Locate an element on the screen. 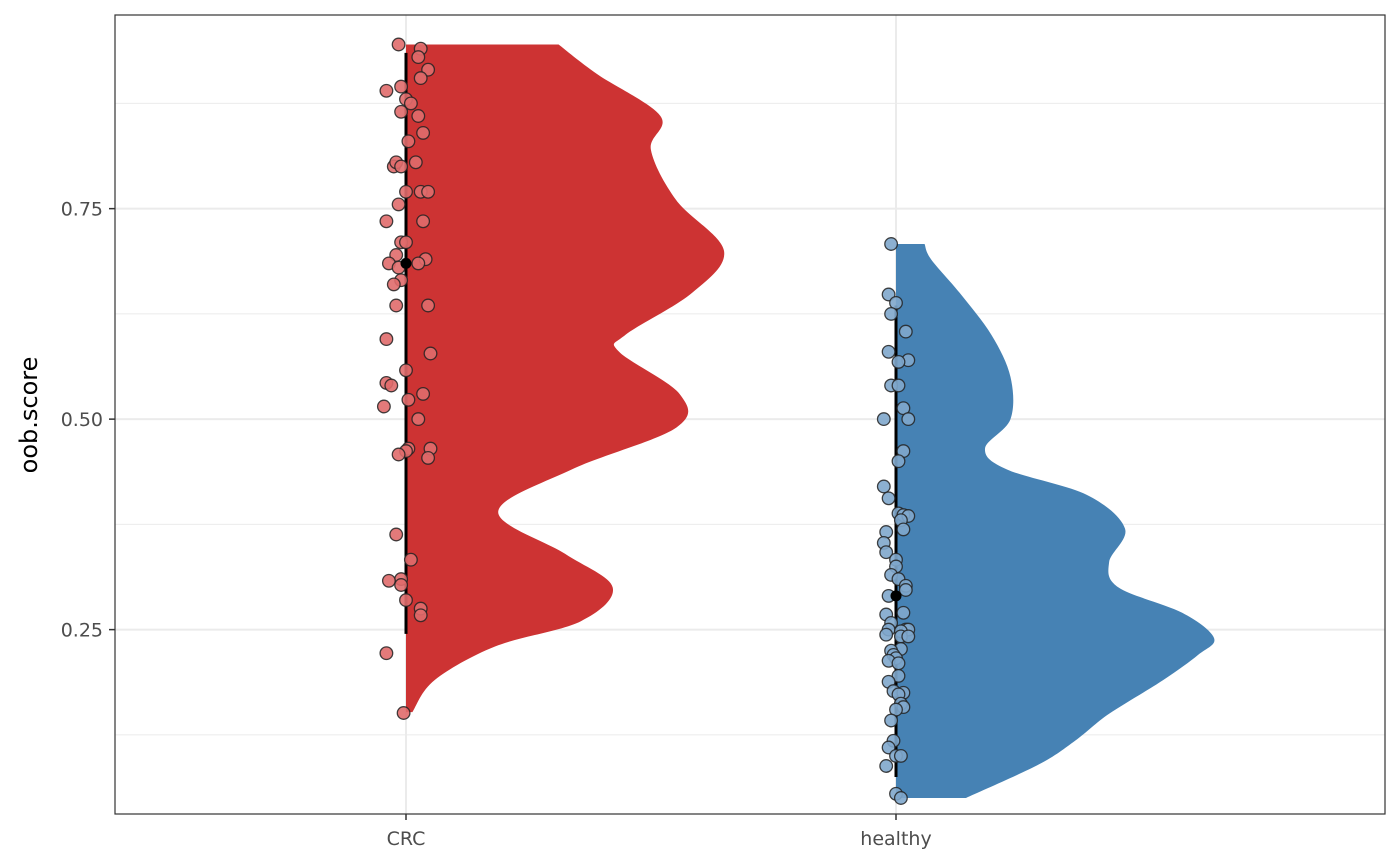  y-axis-title: oob.score is located at coordinates (29, 415).